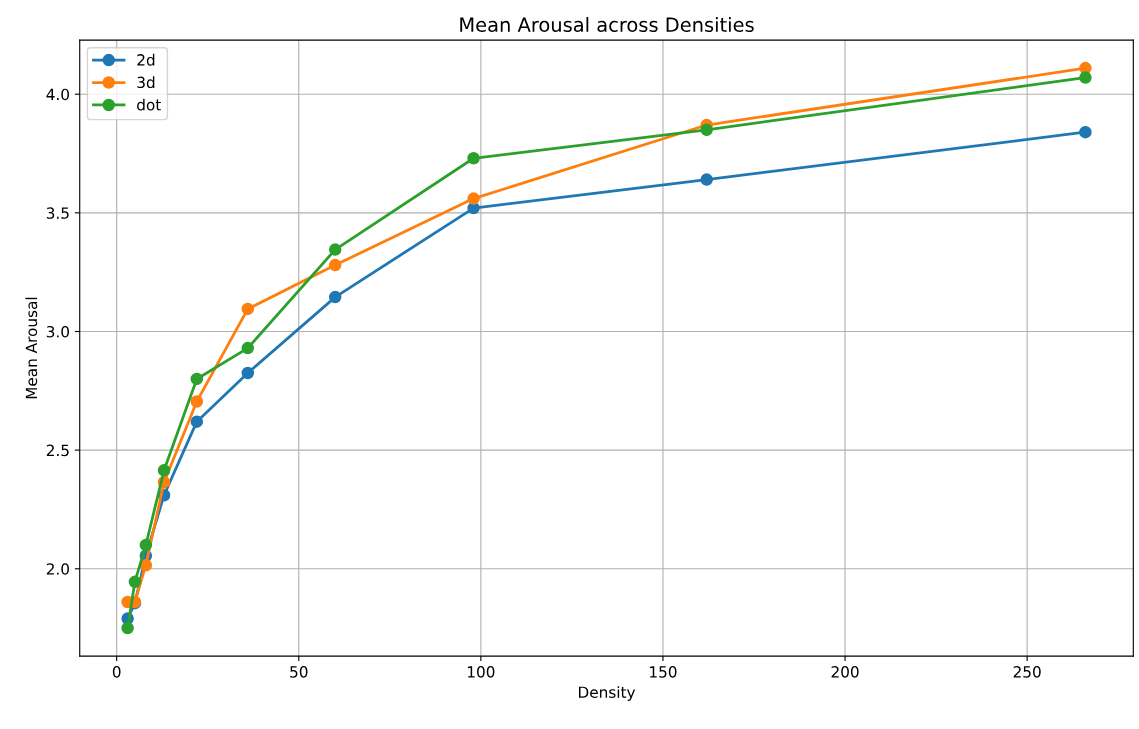 This screenshot has height=729, width=1139. What do you see at coordinates (57, 450) in the screenshot?
I see `y-tick-label: 2.5` at bounding box center [57, 450].